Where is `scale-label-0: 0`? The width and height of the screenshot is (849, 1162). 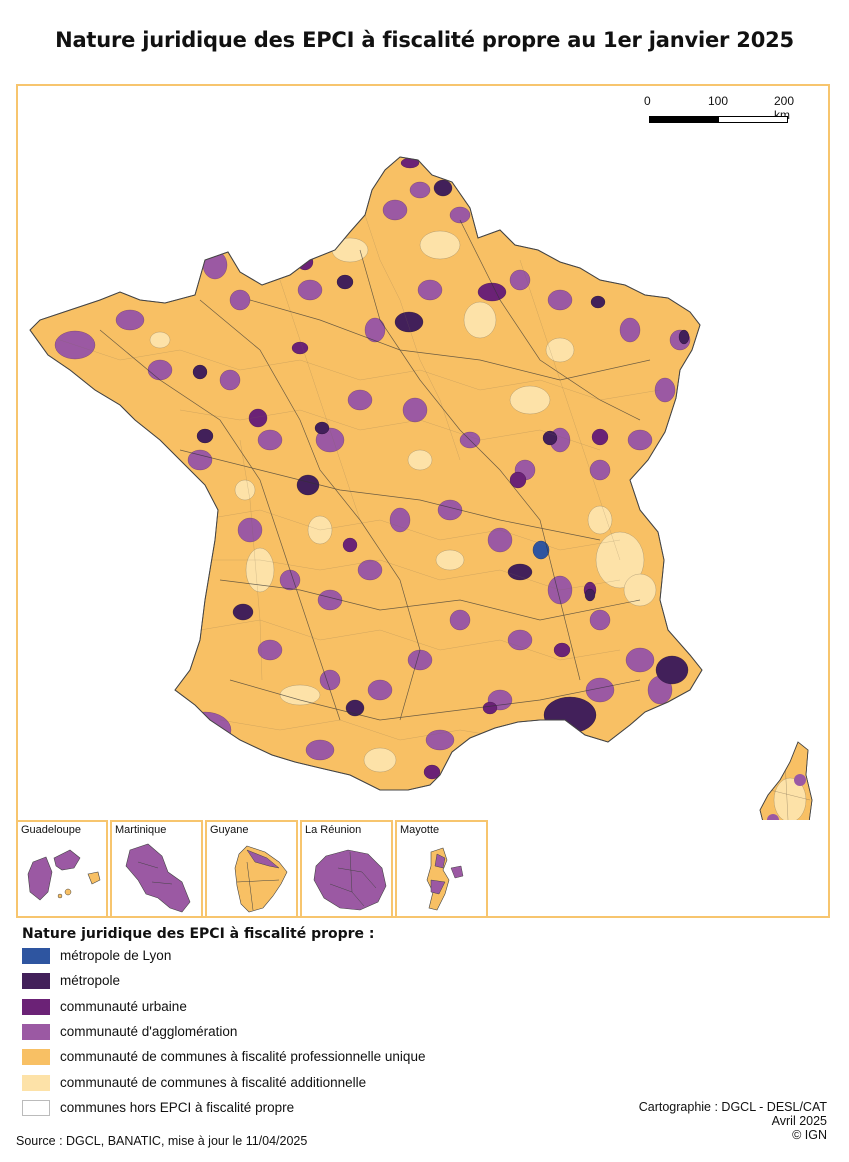
scale-label-0: 0 is located at coordinates (647, 101).